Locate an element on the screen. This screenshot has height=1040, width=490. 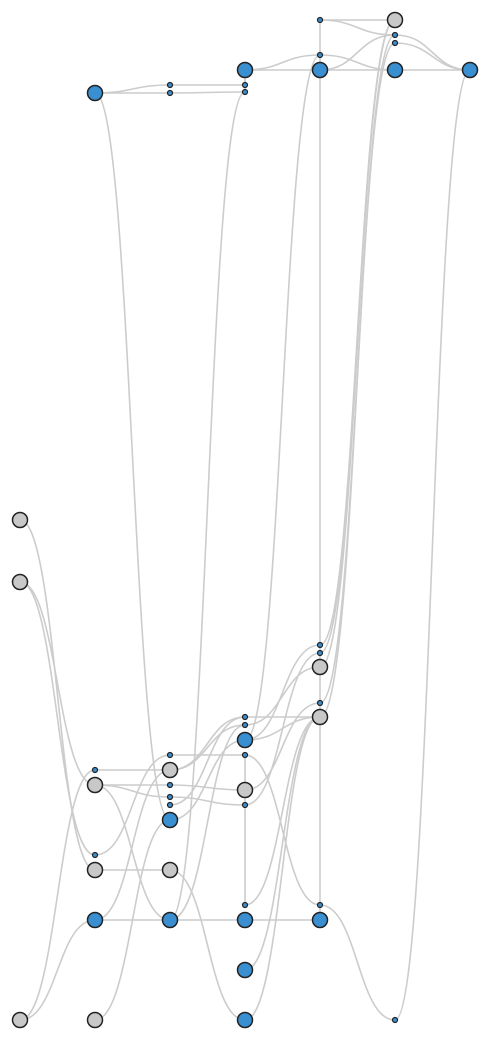
edge-gF-b3 is located at coordinates (132, 920).